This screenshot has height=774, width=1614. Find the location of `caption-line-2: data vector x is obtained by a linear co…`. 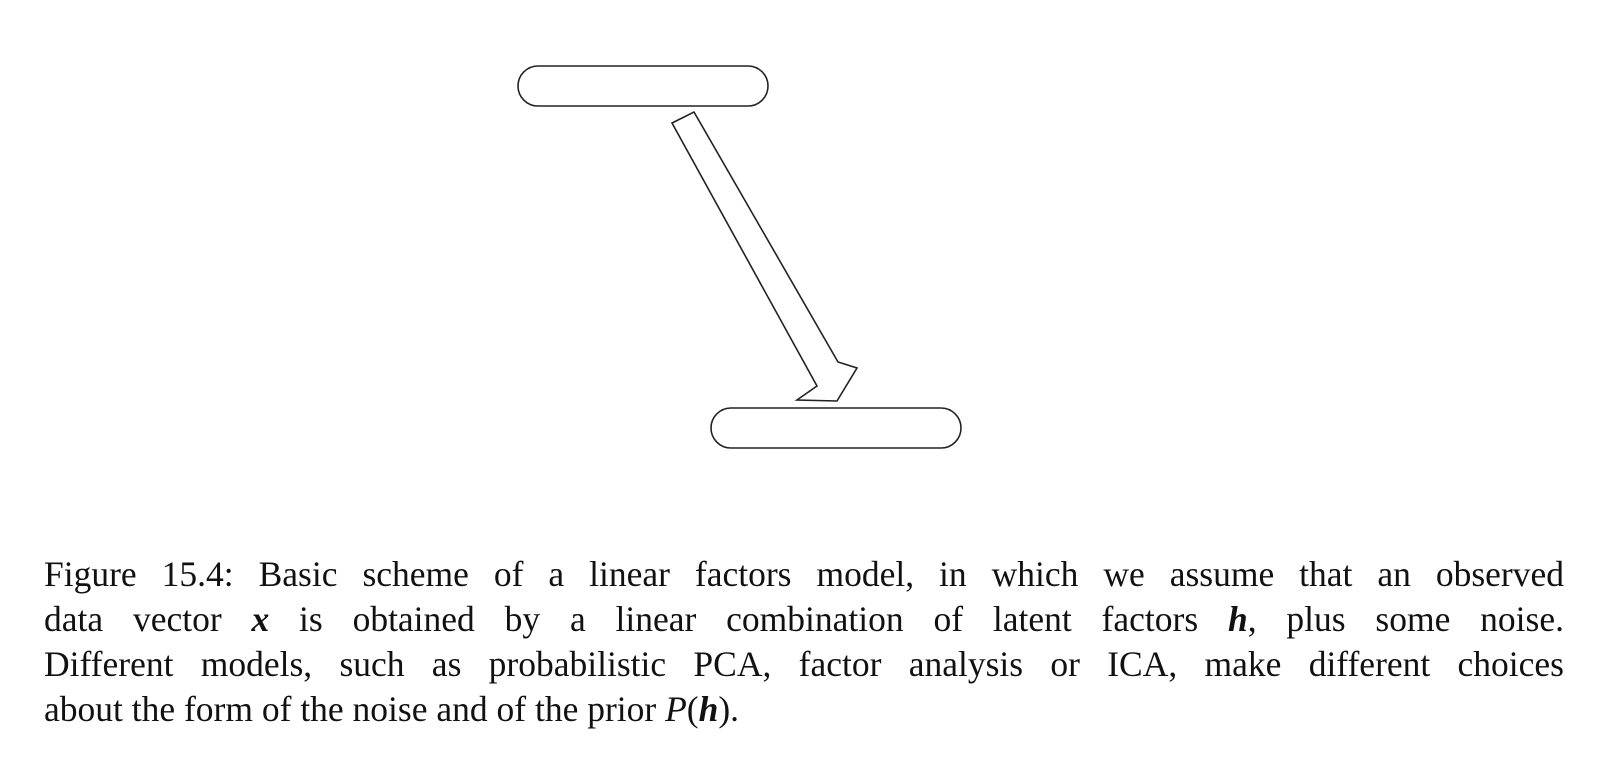

caption-line-2: data vector x is obtained by a linear co… is located at coordinates (804, 619).